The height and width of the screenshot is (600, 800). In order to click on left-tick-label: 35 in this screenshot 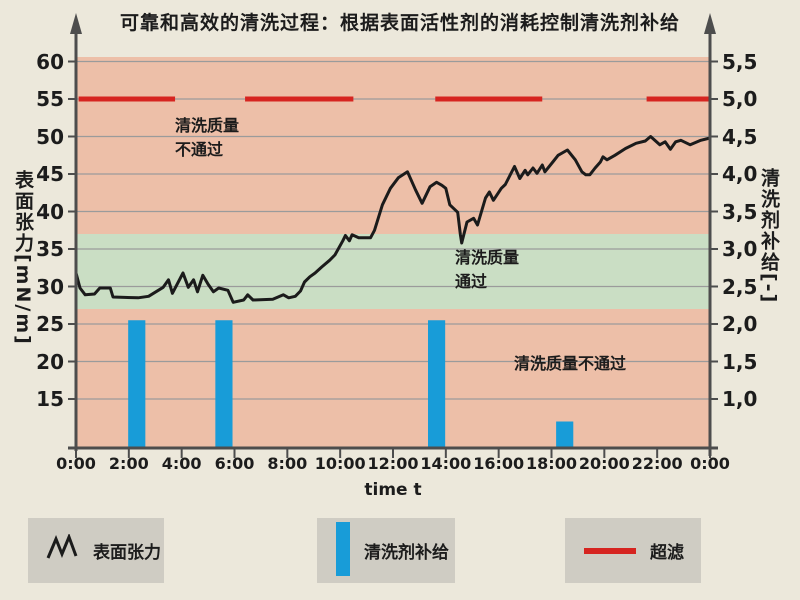, I will do `click(50, 249)`.